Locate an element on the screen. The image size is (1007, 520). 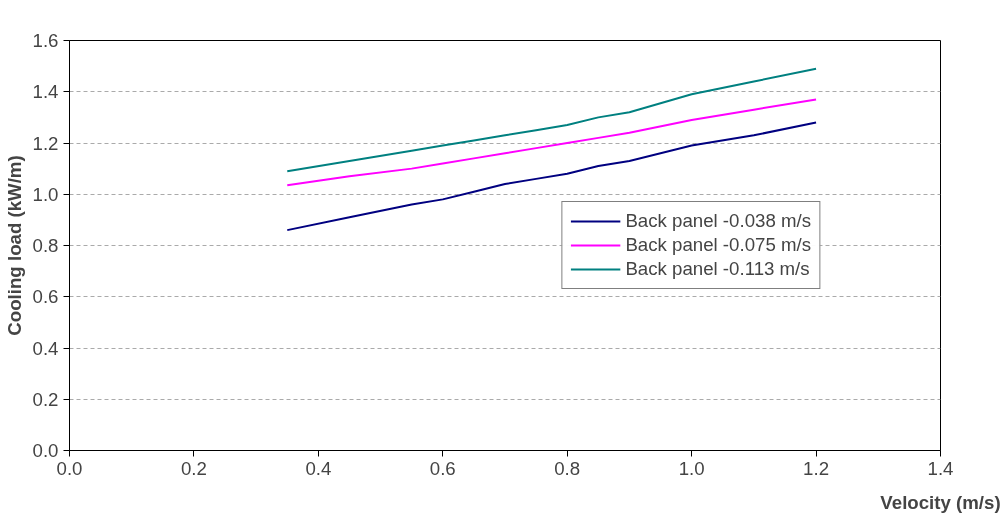
y-tick-label: 0.0 is located at coordinates (45, 450).